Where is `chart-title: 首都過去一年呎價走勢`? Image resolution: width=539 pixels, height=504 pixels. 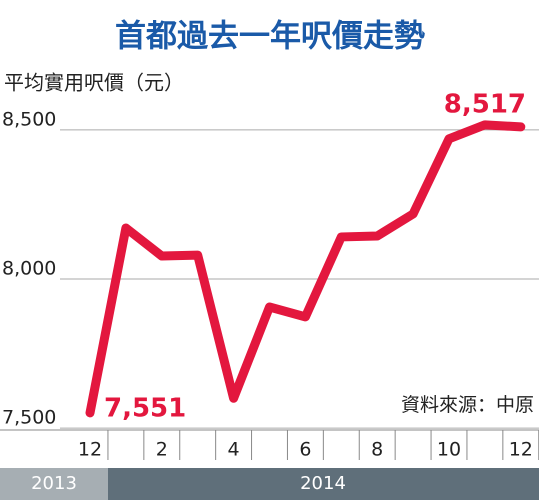 chart-title: 首都過去一年呎價走勢 is located at coordinates (270, 37).